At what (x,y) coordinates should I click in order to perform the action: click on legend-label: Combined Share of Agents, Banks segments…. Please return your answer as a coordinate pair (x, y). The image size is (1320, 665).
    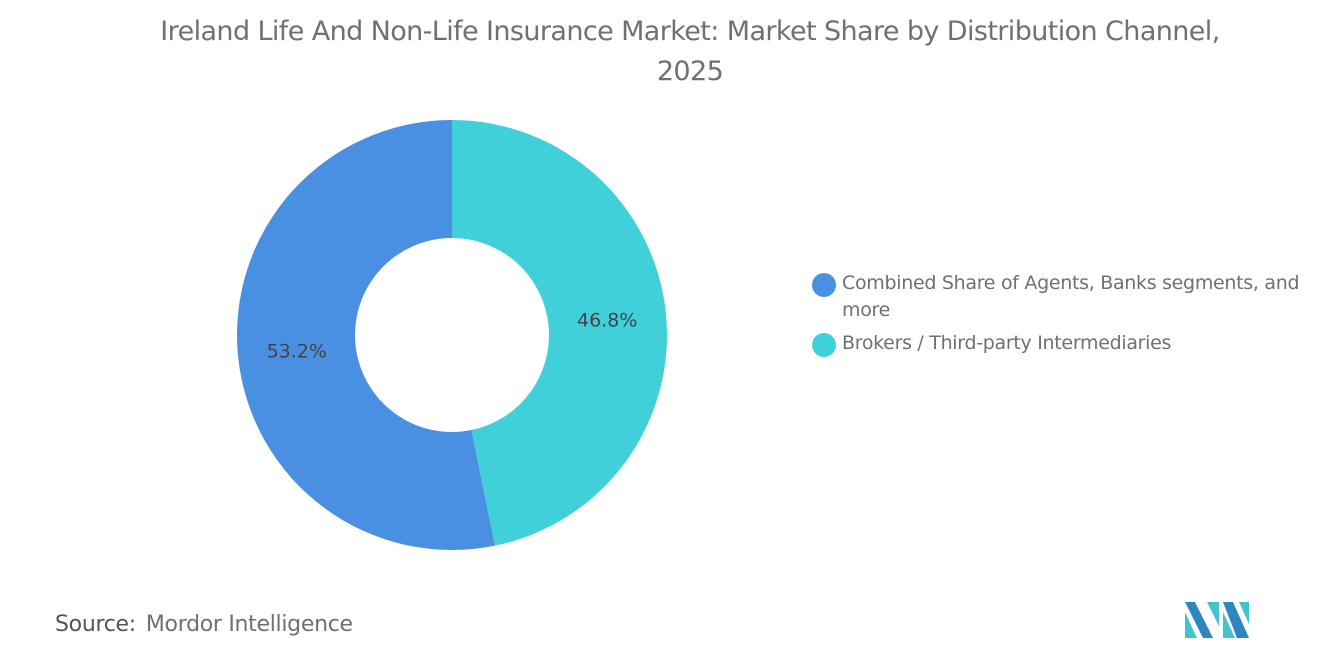
    Looking at the image, I should click on (1071, 296).